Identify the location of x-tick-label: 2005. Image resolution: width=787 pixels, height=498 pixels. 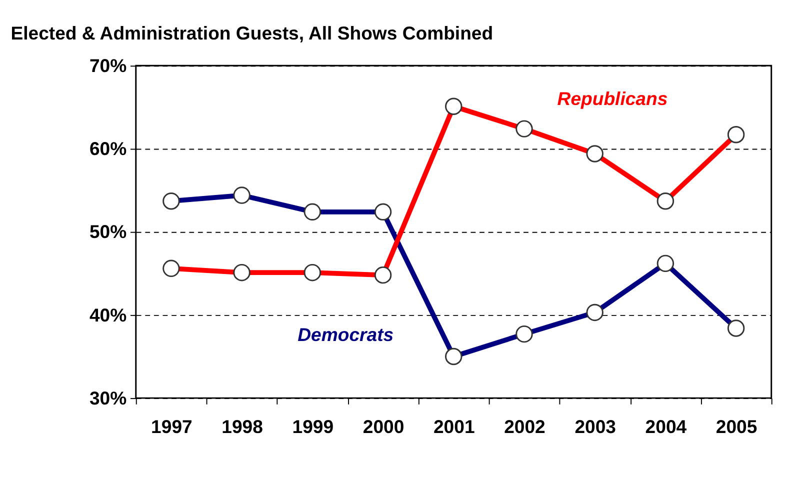
(737, 426).